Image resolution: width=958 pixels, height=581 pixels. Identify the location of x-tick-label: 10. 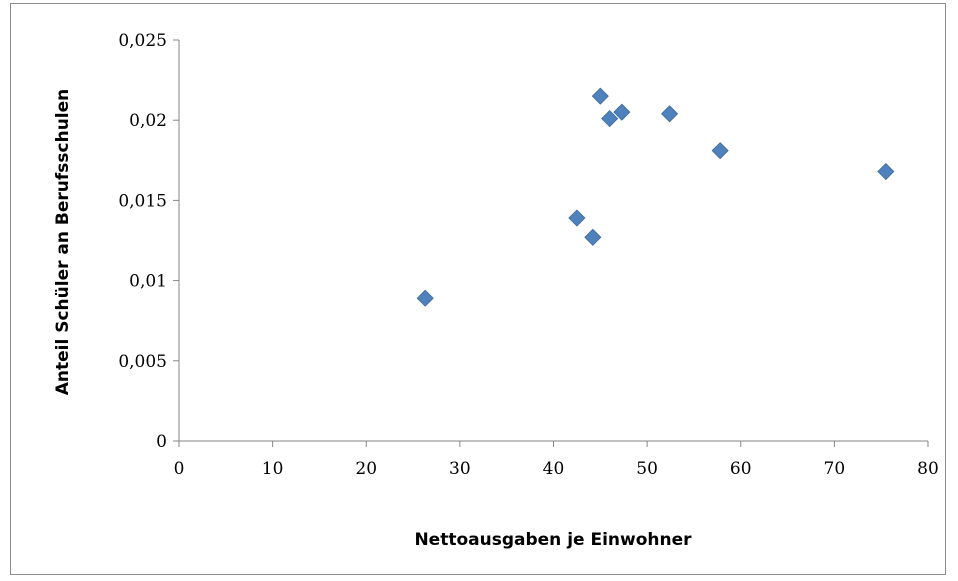
(273, 469).